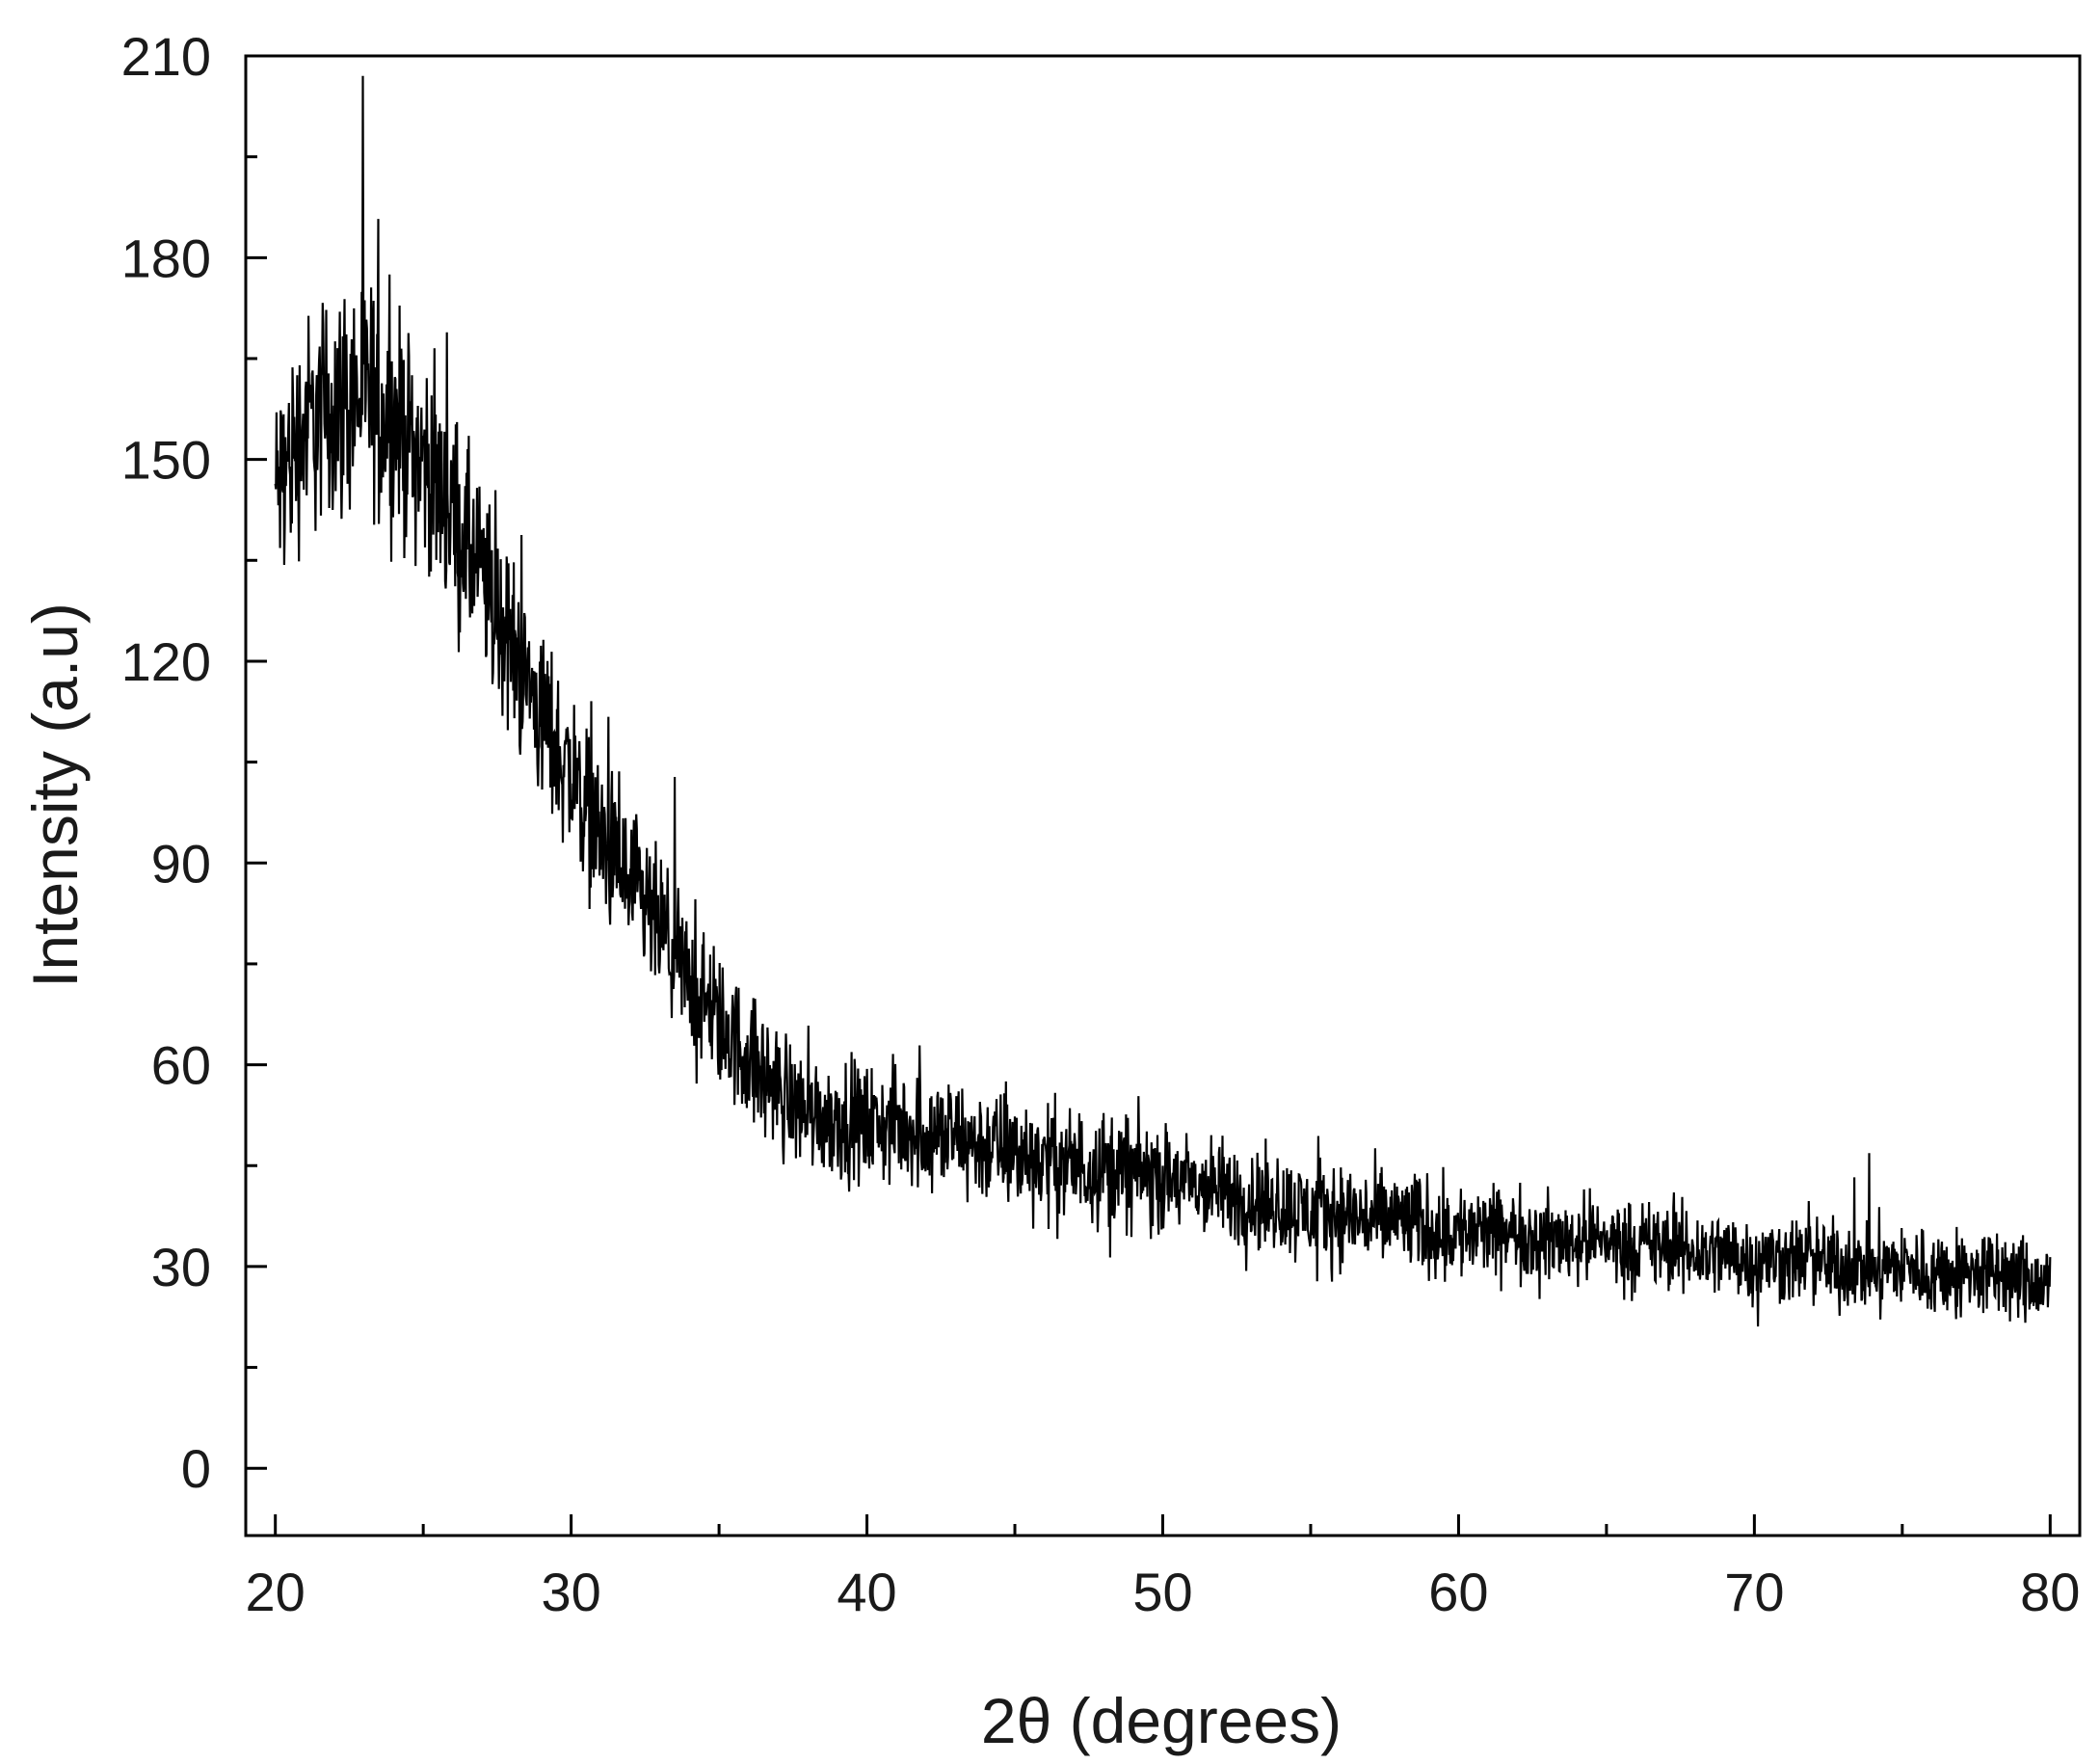  I want to click on x-tick-label: 50, so click(1162, 1592).